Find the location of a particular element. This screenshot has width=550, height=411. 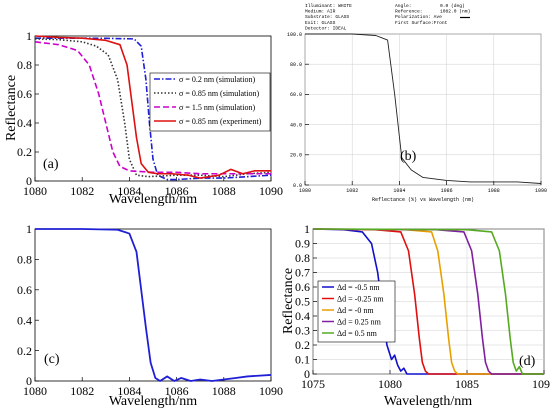

panel-2-y-tick-label-5: 1 is located at coordinates (29, 229).